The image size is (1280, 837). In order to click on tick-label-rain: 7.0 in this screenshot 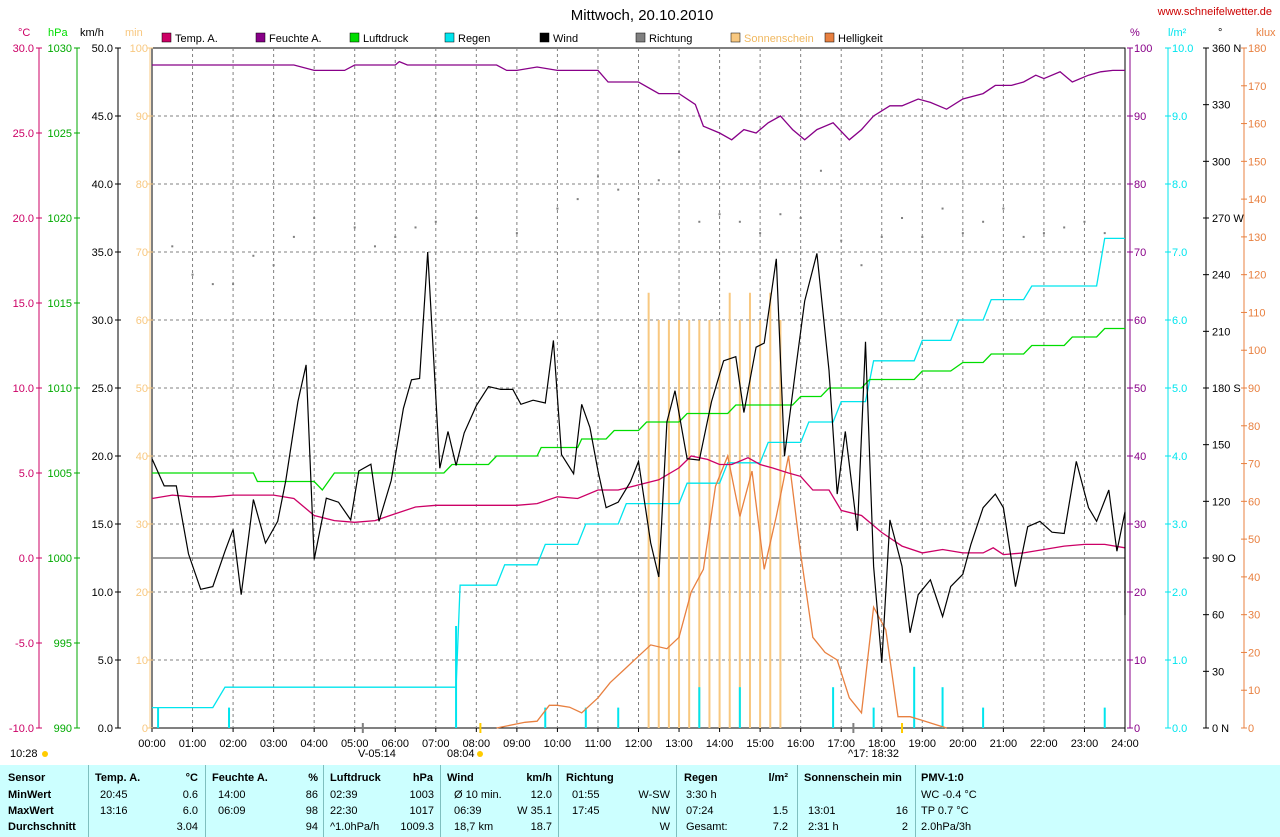, I will do `click(1179, 253)`.